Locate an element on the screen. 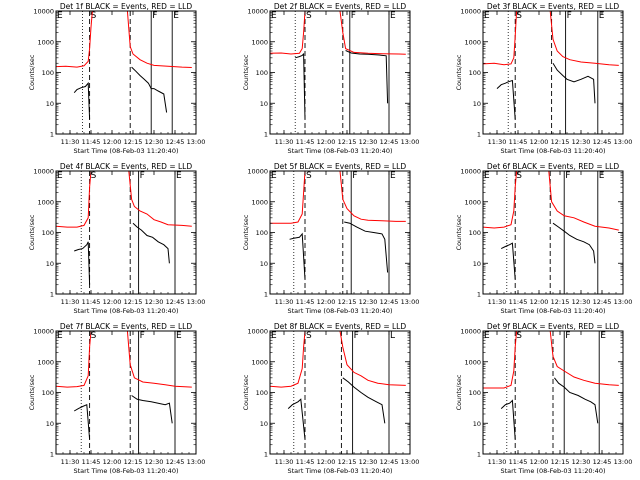 The height and width of the screenshot is (480, 640). chart-title: Det 1f BLACK = Events, RED = LLD is located at coordinates (126, 6).